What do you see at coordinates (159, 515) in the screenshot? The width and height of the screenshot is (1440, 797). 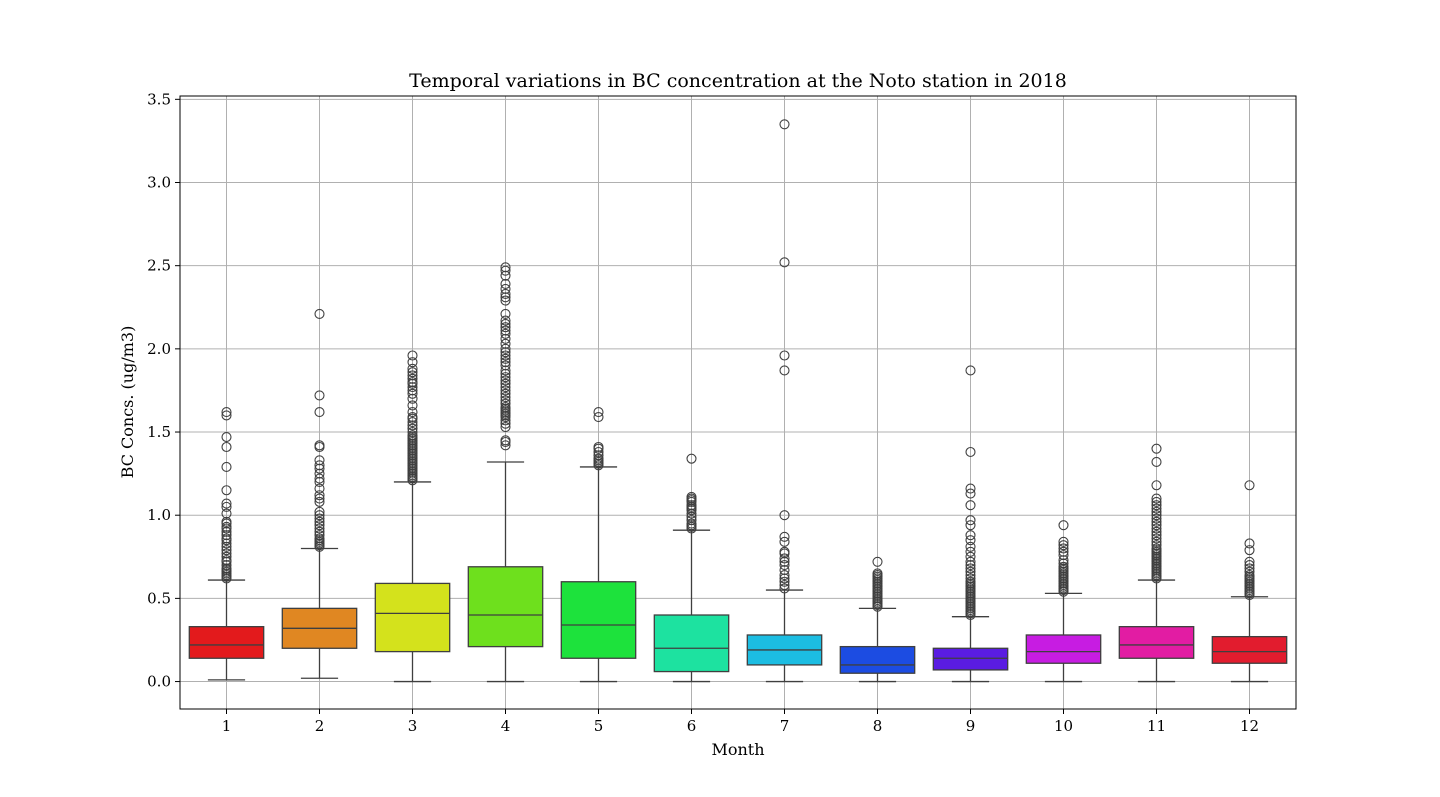 I see `y-tick-label: 1.0` at bounding box center [159, 515].